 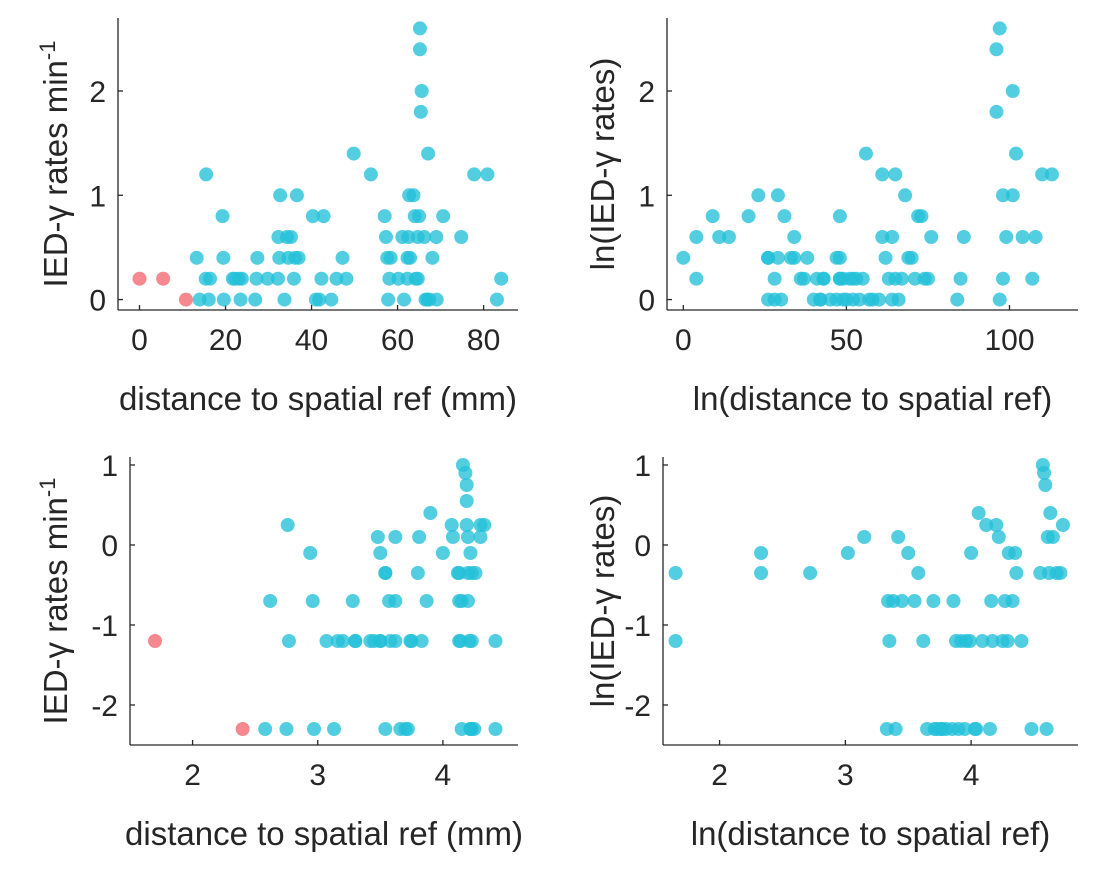 I want to click on x-tick-label: 50, so click(x=846, y=340).